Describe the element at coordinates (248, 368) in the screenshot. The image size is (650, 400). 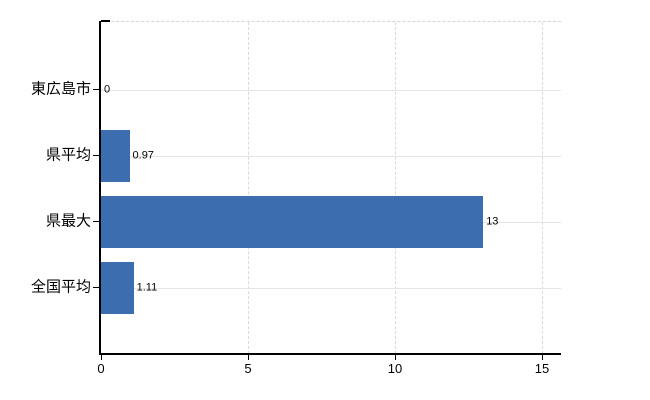
I see `x-tick-label: 5` at that location.